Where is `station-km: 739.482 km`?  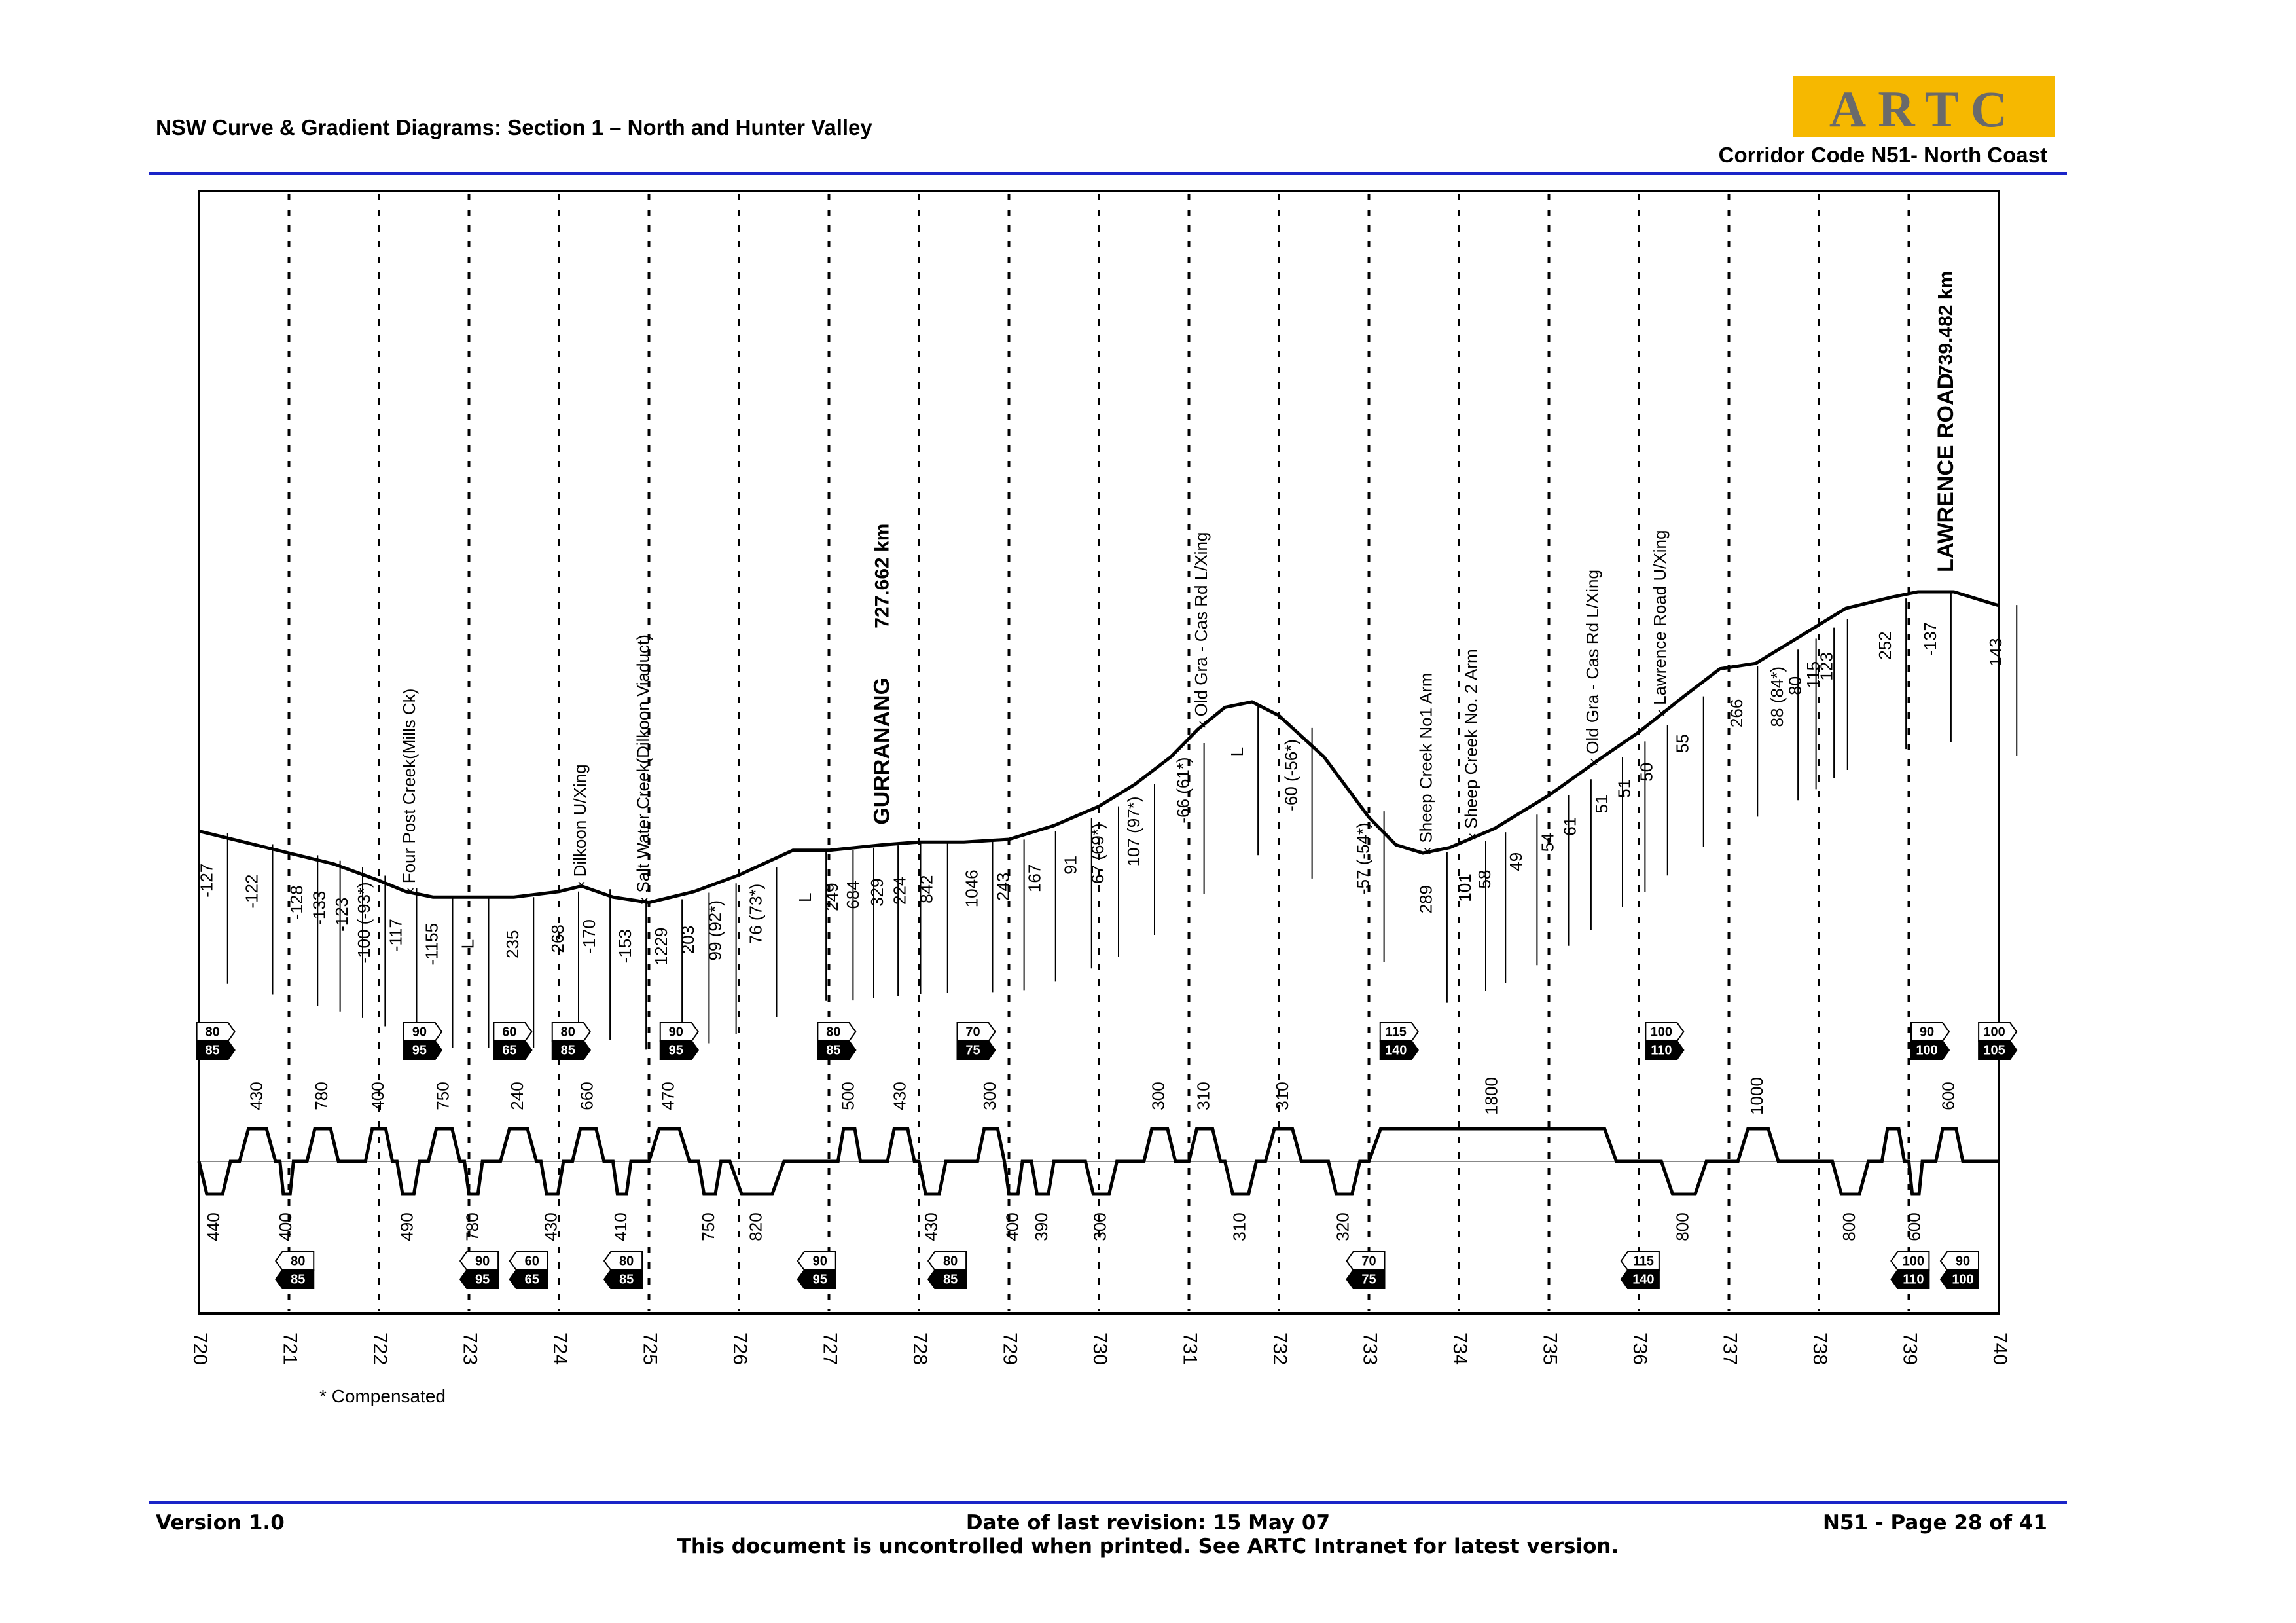
station-km: 739.482 km is located at coordinates (1946, 323).